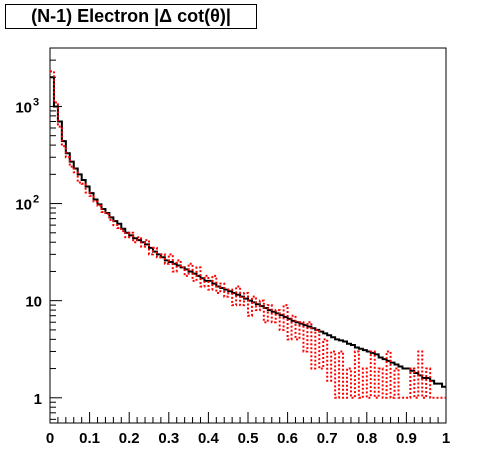  I want to click on x-tick-label: 0.8, so click(366, 438).